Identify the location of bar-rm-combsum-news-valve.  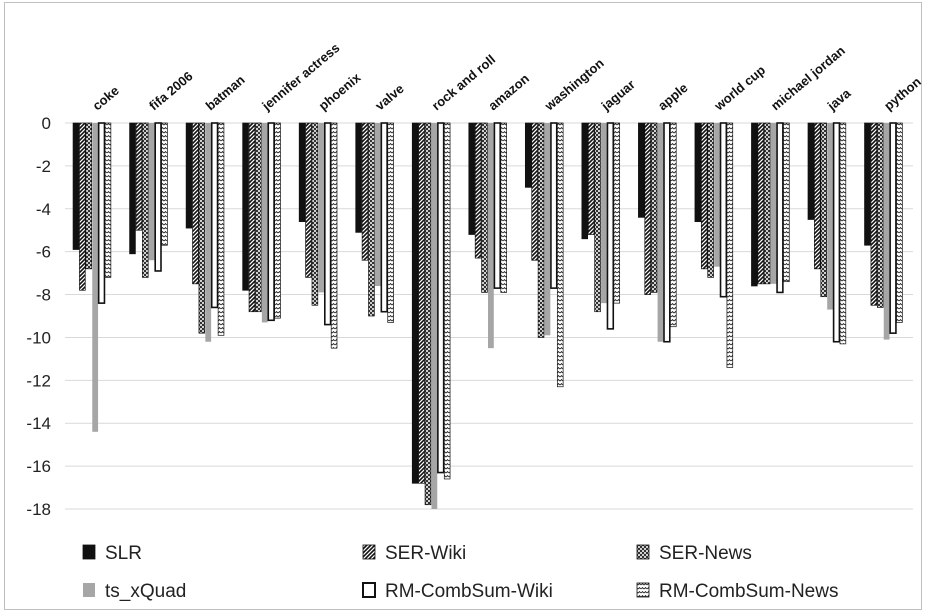
(390, 222).